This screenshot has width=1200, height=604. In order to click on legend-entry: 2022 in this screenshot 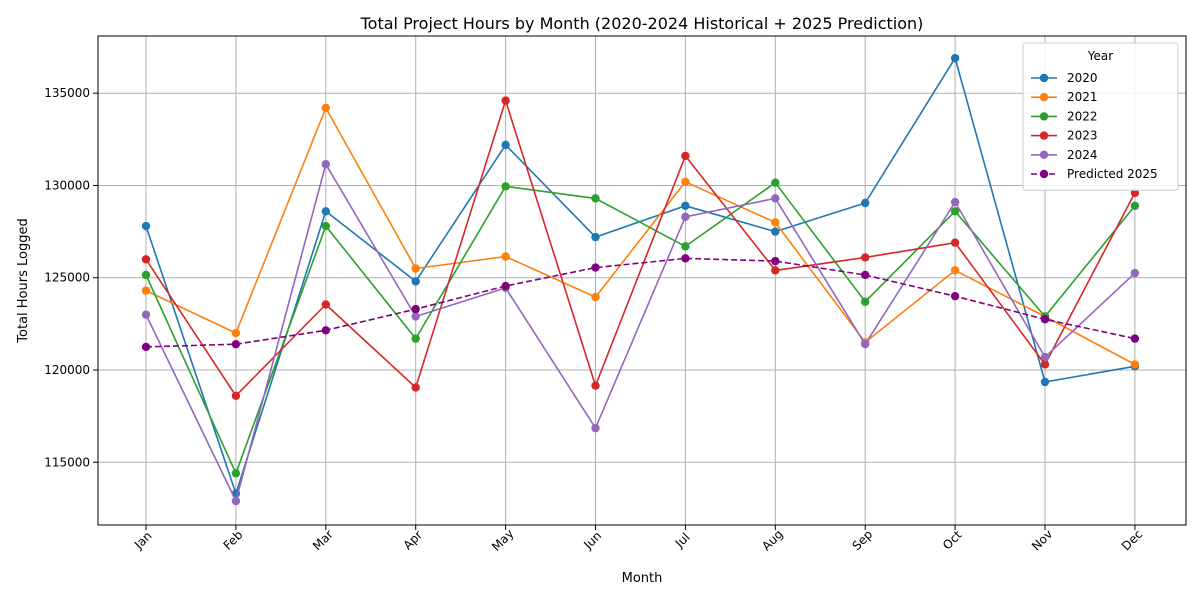, I will do `click(1064, 116)`.